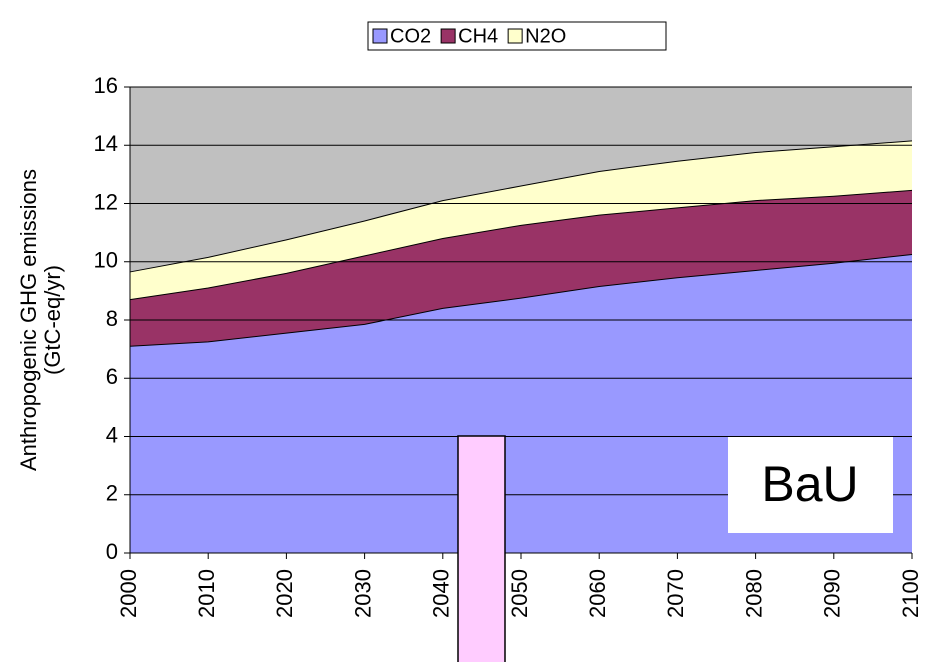  I want to click on legend-label: CH4, so click(478, 36).